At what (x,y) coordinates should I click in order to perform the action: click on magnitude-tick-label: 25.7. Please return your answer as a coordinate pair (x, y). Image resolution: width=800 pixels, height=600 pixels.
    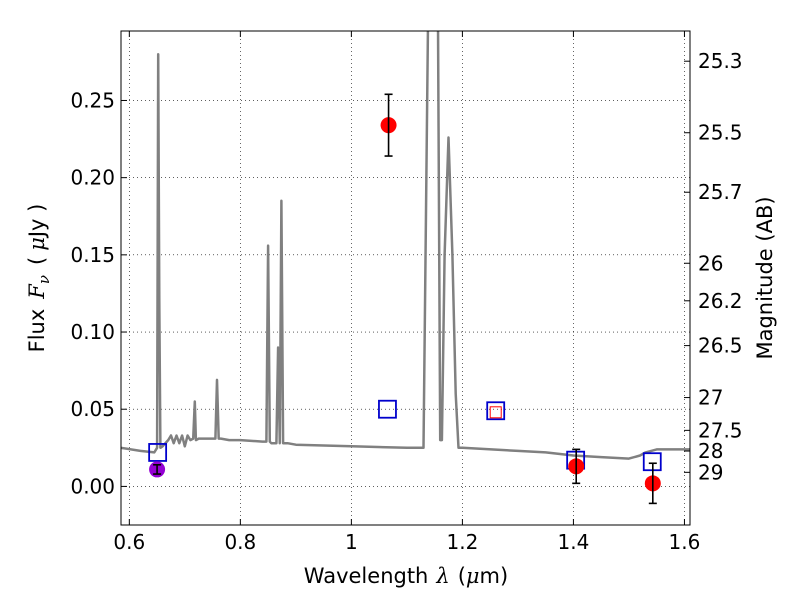
    Looking at the image, I should click on (720, 192).